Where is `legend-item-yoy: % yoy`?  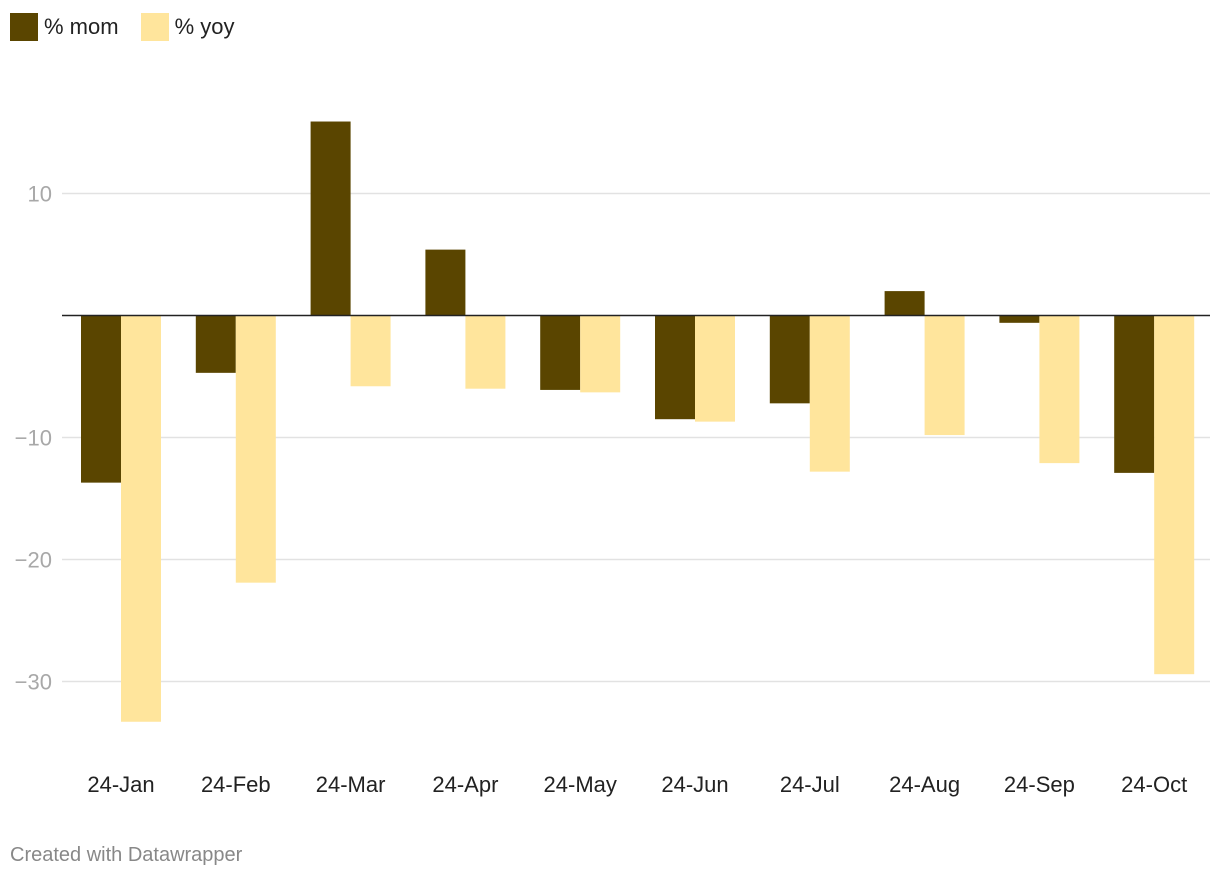 legend-item-yoy: % yoy is located at coordinates (187, 27).